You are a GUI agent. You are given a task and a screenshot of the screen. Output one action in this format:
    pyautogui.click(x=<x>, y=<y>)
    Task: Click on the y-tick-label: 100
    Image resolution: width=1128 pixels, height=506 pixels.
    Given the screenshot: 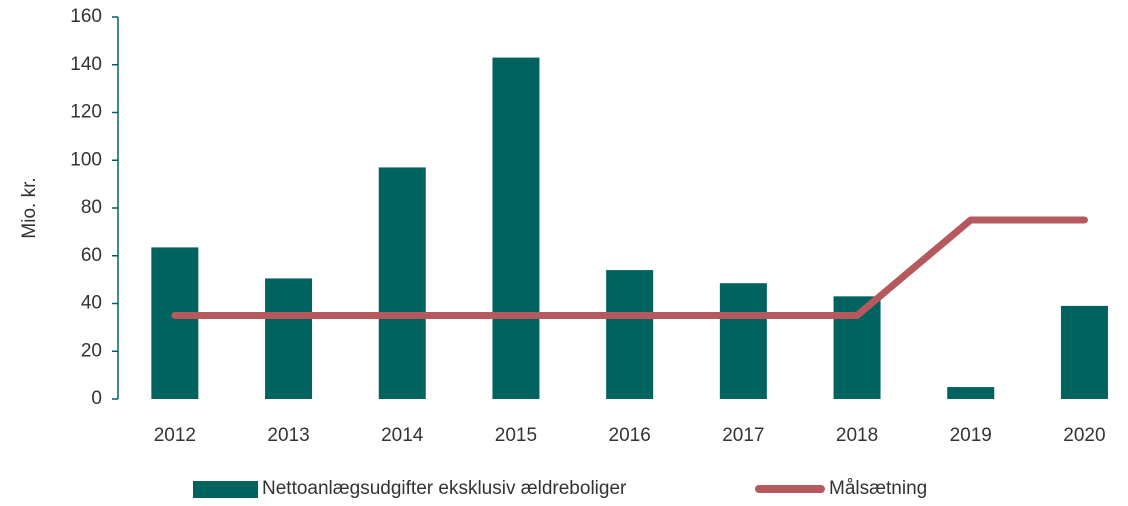 What is the action you would take?
    pyautogui.click(x=86, y=159)
    